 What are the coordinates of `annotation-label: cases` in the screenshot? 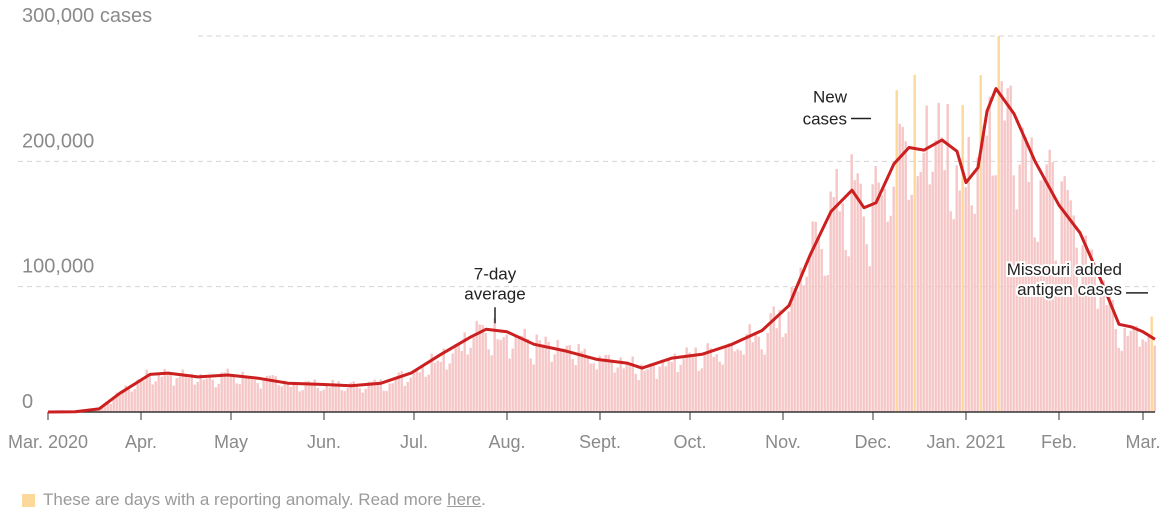 It's located at (825, 118).